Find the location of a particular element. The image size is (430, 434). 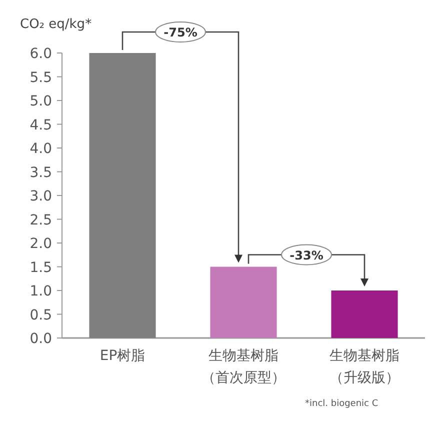

y-tick-label: 3.5 is located at coordinates (41, 172).